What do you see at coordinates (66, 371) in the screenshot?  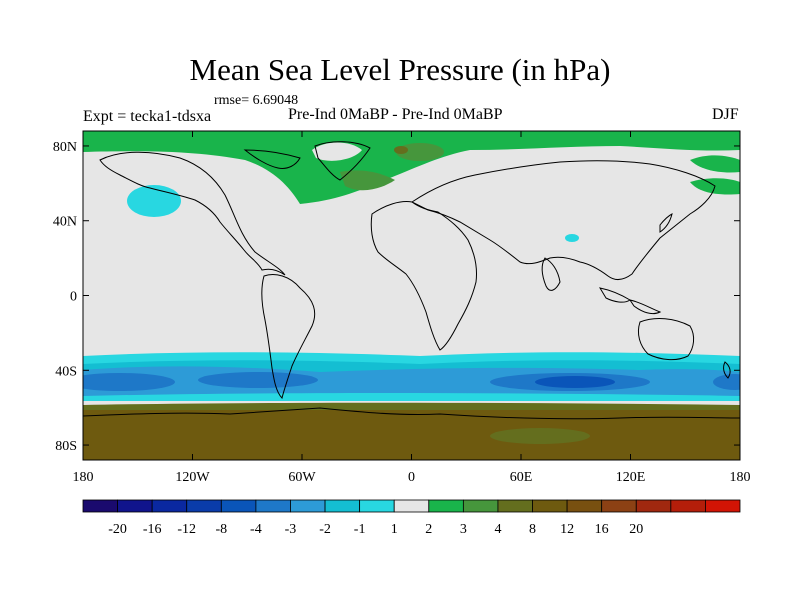 I see `lat-tick-label: 40S` at bounding box center [66, 371].